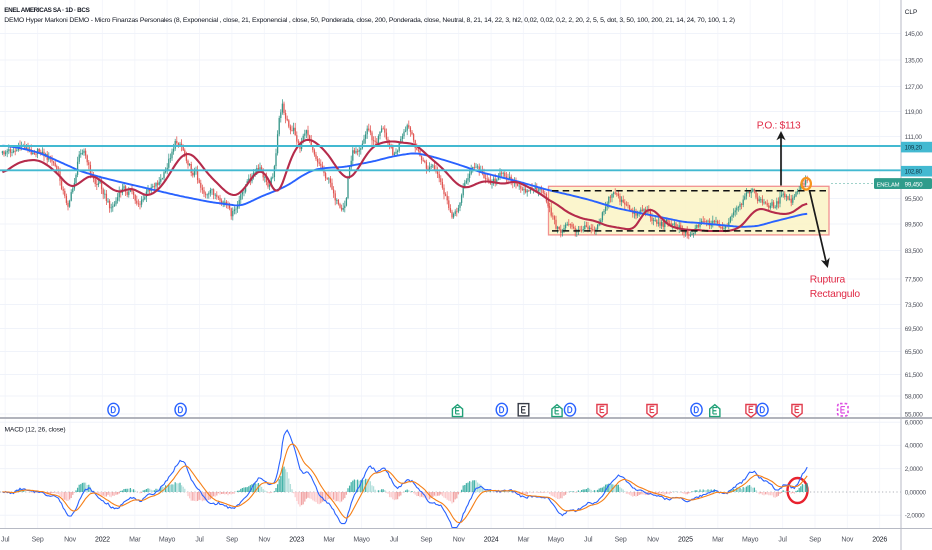  Describe the element at coordinates (491, 540) in the screenshot. I see `svg-text: 2024` at that location.